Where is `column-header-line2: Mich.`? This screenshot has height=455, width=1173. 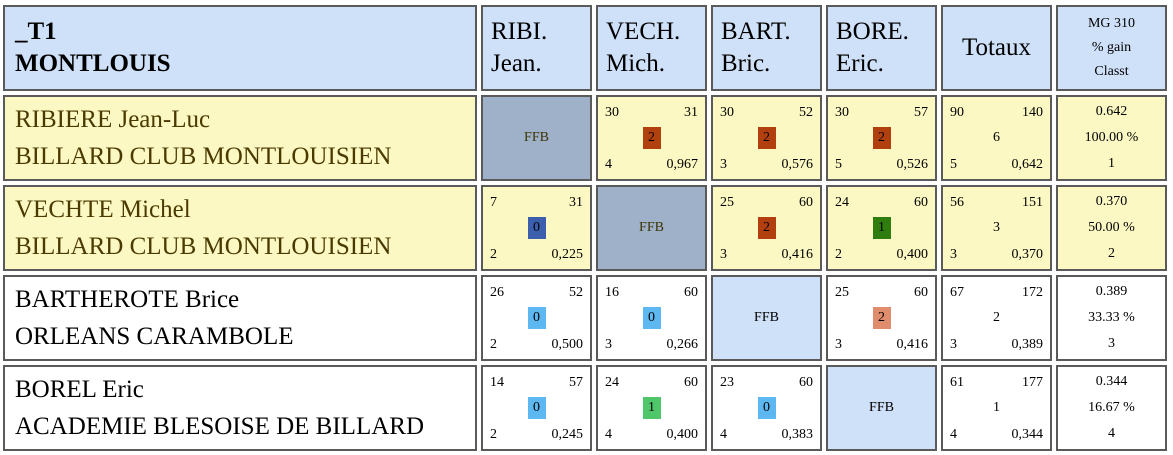
column-header-line2: Mich. is located at coordinates (636, 63).